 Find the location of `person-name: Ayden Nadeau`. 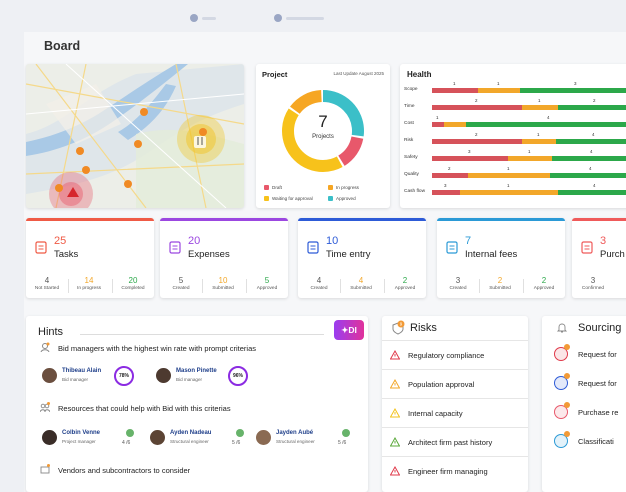

person-name: Ayden Nadeau is located at coordinates (191, 433).